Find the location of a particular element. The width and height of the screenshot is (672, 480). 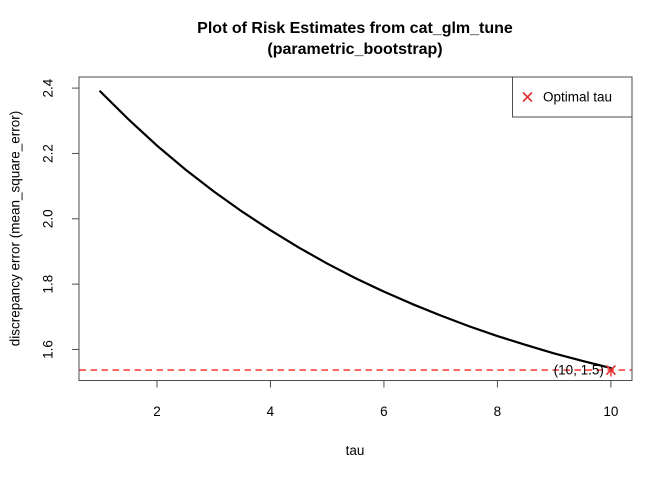

x-tick-label: 10 is located at coordinates (610, 411).